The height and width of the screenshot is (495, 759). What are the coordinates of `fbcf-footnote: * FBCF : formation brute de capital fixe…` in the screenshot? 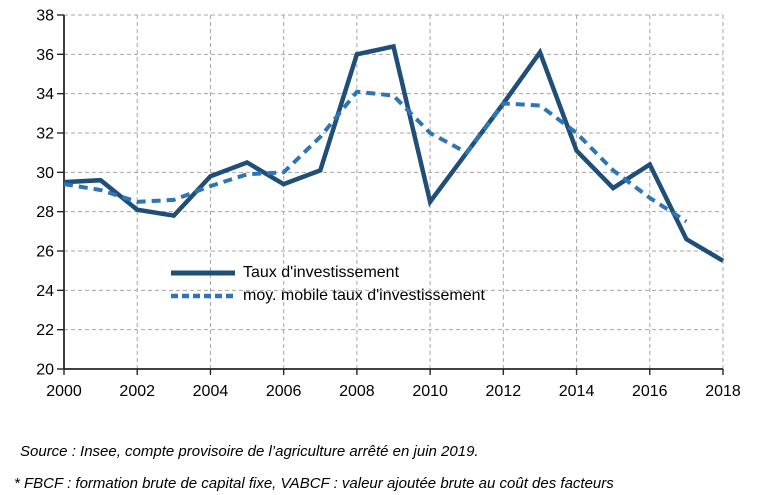 It's located at (314, 483).